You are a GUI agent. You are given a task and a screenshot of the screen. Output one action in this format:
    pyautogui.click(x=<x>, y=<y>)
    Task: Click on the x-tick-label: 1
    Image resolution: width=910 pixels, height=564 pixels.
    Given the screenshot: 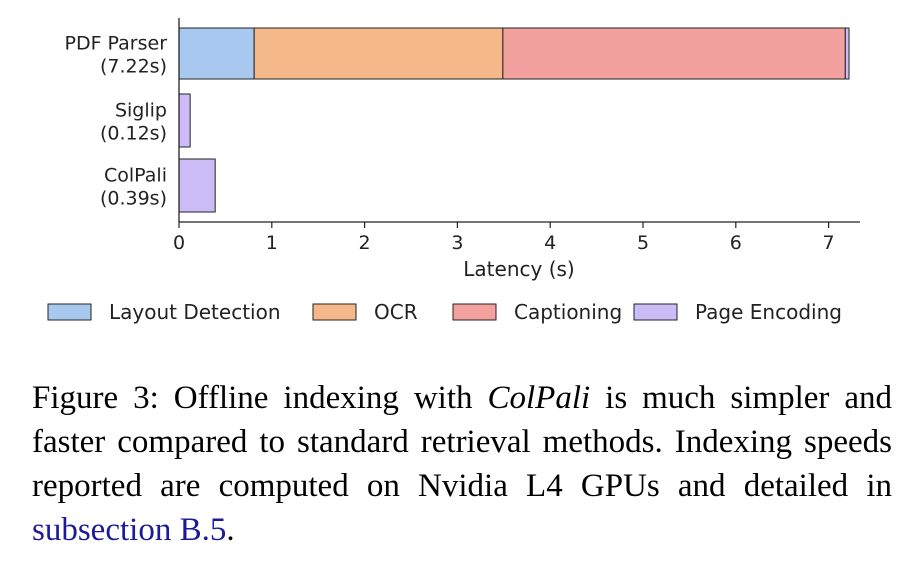 What is the action you would take?
    pyautogui.click(x=272, y=243)
    